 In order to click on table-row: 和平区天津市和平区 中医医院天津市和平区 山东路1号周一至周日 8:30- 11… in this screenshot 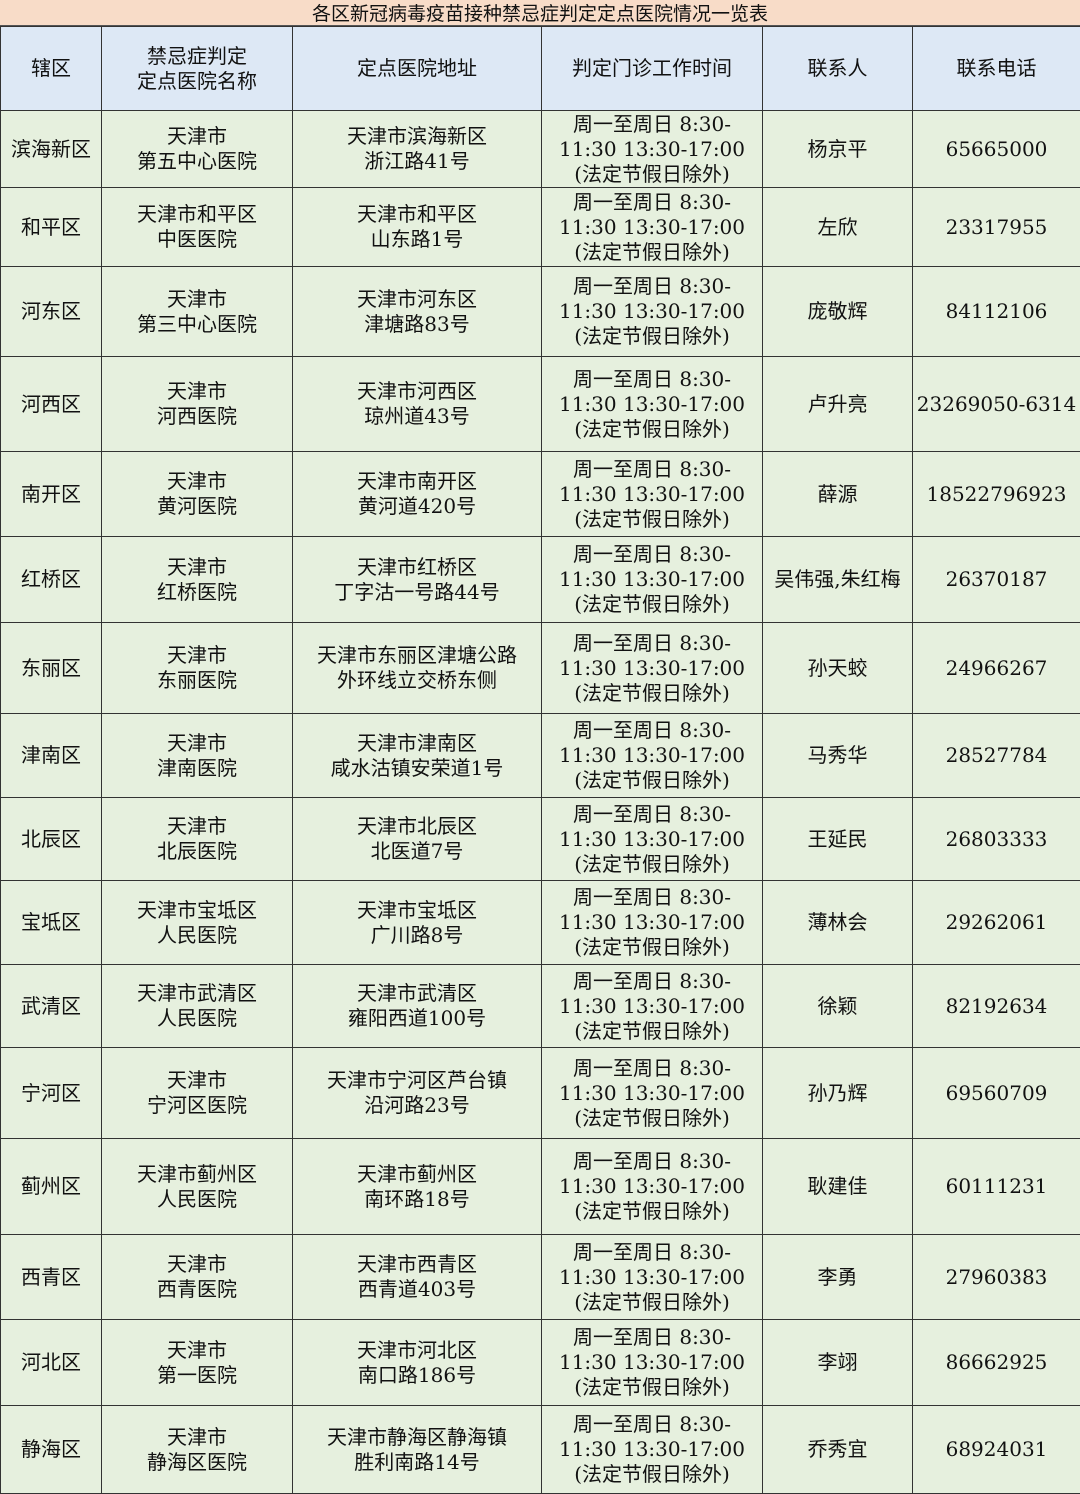, I will do `click(540, 227)`.